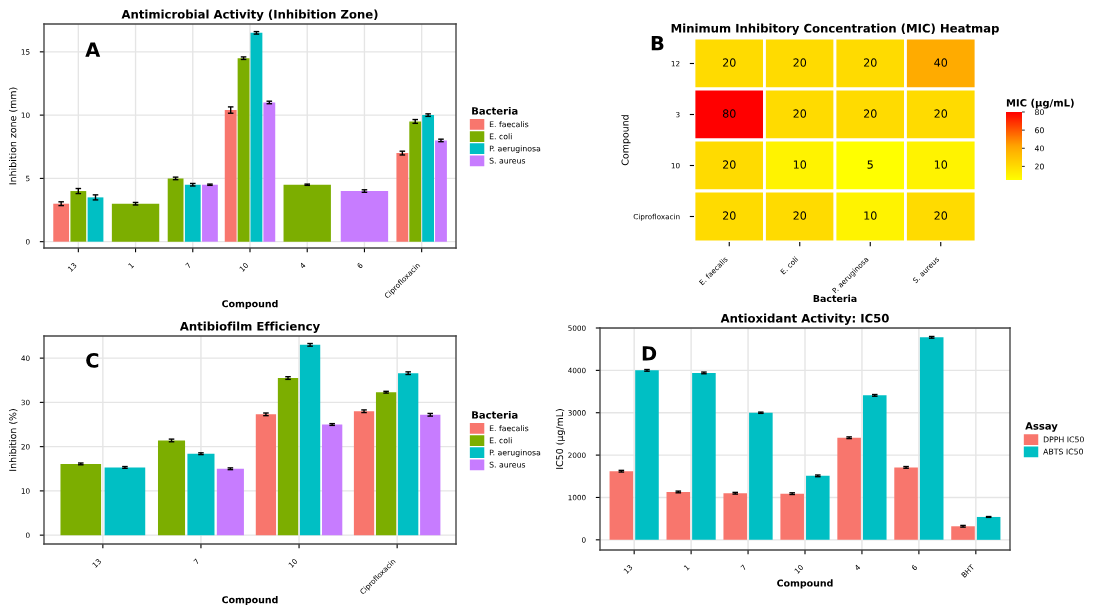 The width and height of the screenshot is (1100, 612). I want to click on annotation: C, so click(92, 360).